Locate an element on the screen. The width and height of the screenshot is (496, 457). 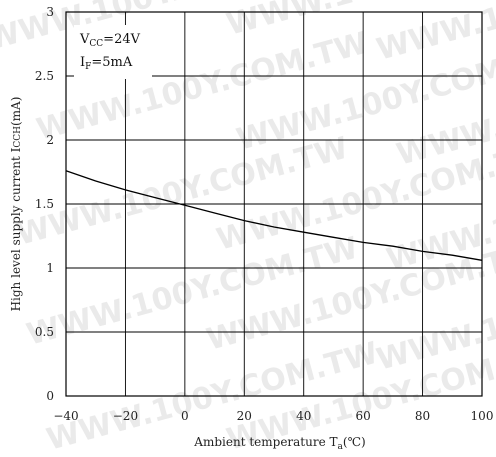
y-tick-label: 1 is located at coordinates (50, 268).